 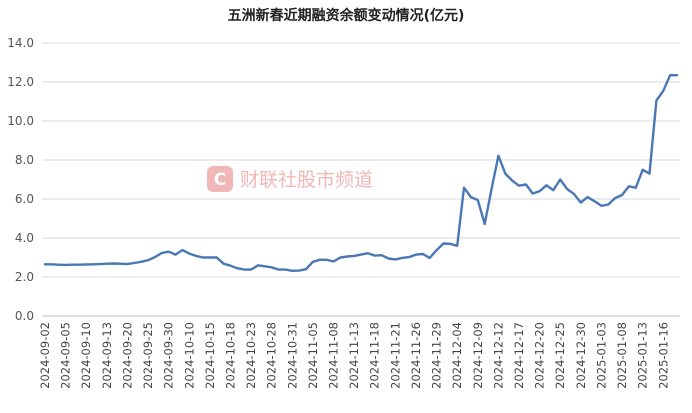 What do you see at coordinates (622, 355) in the screenshot?
I see `x-tick-label: 2025-01-08` at bounding box center [622, 355].